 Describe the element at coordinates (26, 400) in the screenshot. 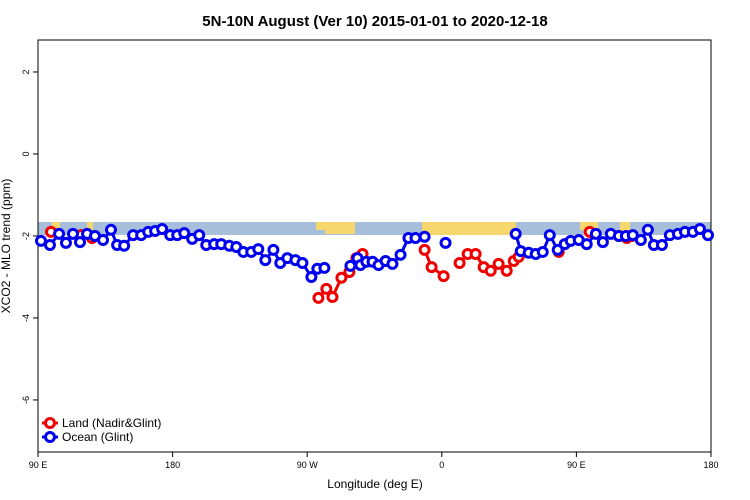

I see `y-tick-label: -6` at that location.